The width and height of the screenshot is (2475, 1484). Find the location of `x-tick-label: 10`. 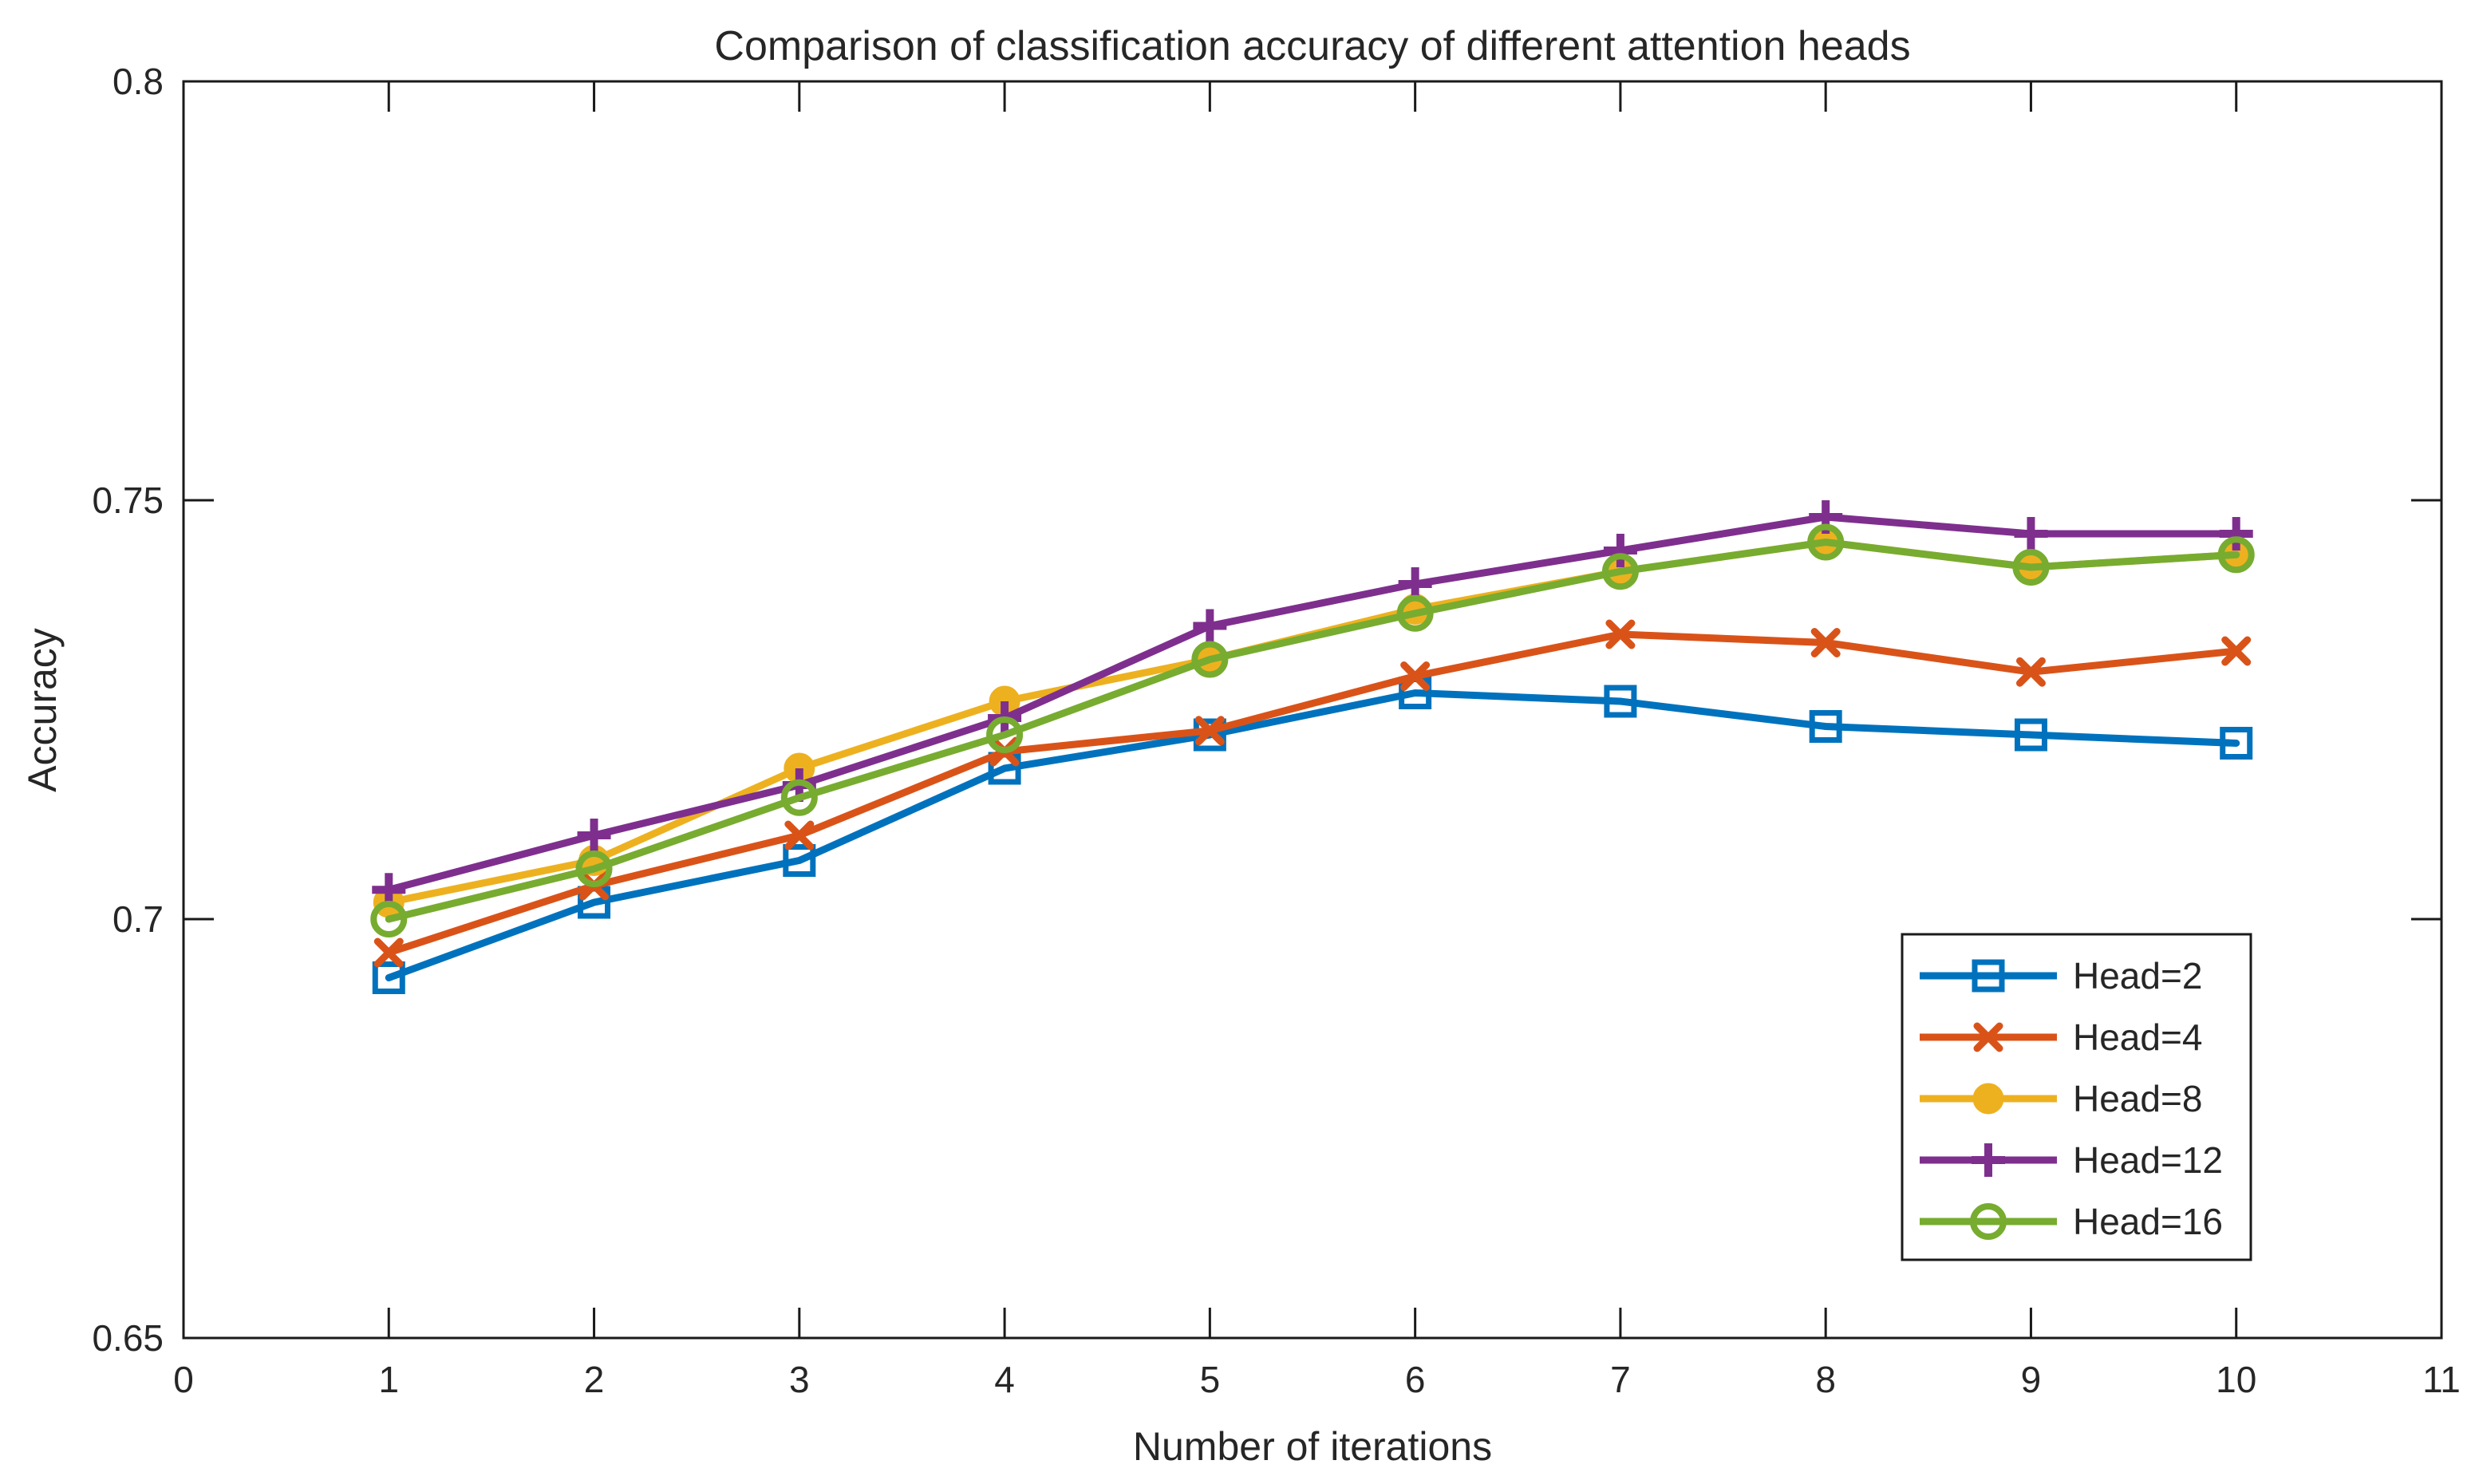

x-tick-label: 10 is located at coordinates (2236, 1379).